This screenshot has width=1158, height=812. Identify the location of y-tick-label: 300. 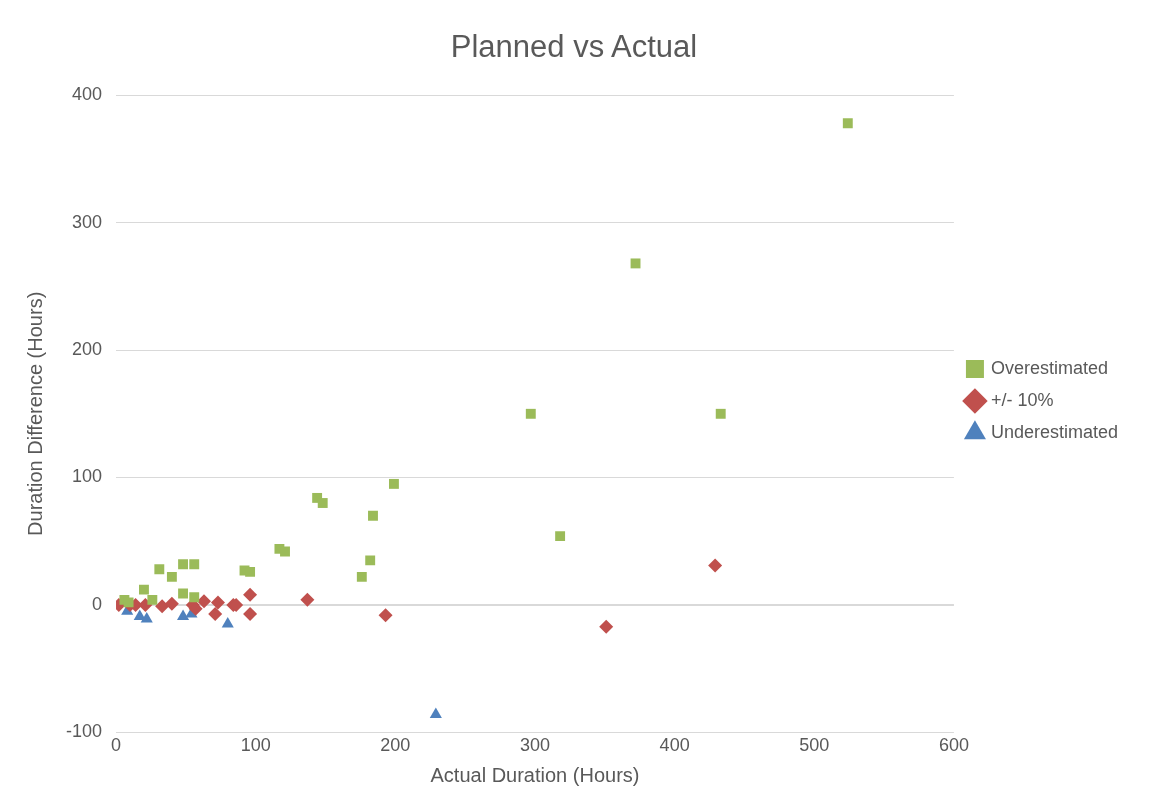
(87, 221).